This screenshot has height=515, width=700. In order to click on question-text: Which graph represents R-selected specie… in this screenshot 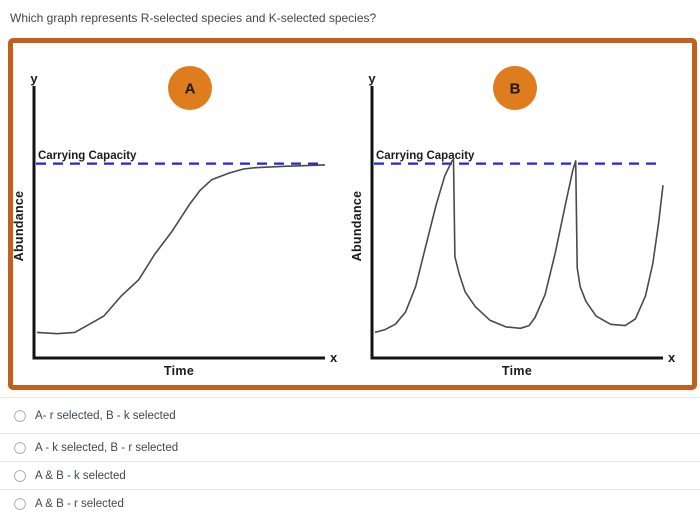, I will do `click(193, 18)`.